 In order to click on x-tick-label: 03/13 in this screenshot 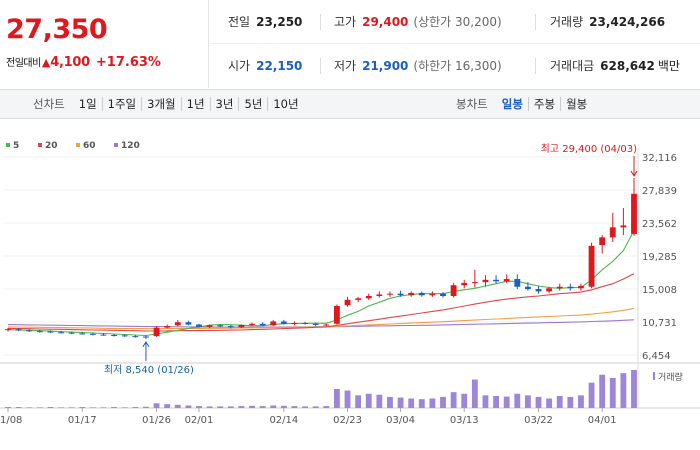, I will do `click(464, 420)`.